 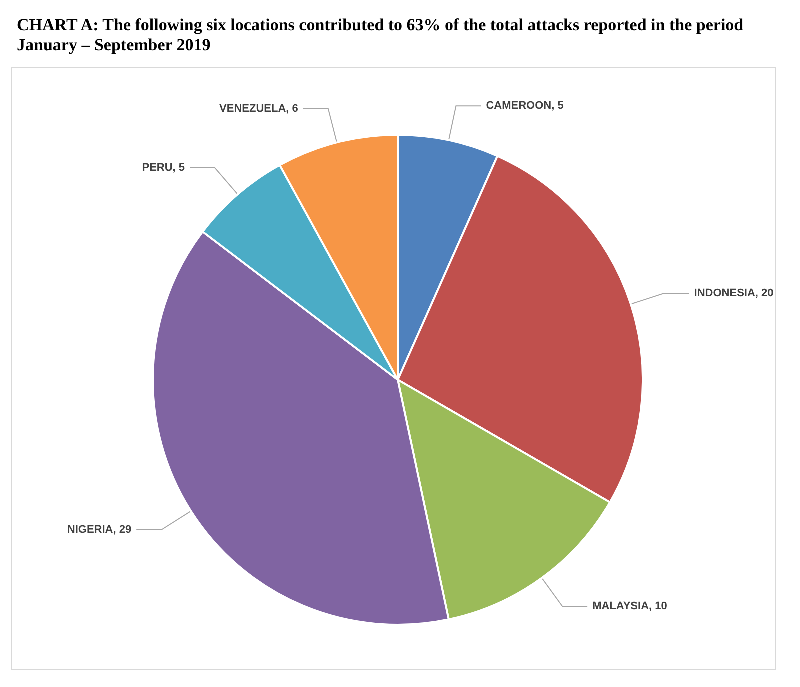 I want to click on chart-title: CHART A: The following six locations contributed to 63% of the total attacks reported in the period January – September 2019, so click(x=382, y=35).